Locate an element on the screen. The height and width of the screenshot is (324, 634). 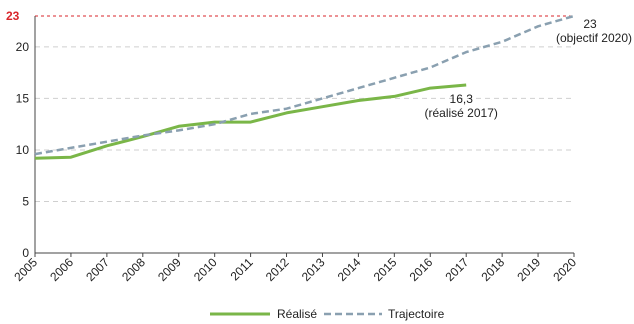
legend-label-trajectoire: Trajectoire is located at coordinates (416, 314).